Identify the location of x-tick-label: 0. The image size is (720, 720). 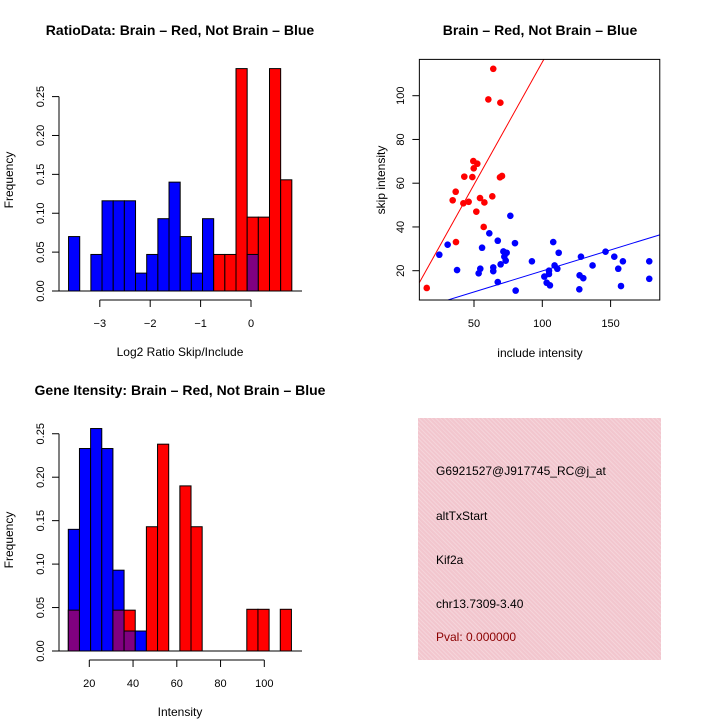
(251, 324).